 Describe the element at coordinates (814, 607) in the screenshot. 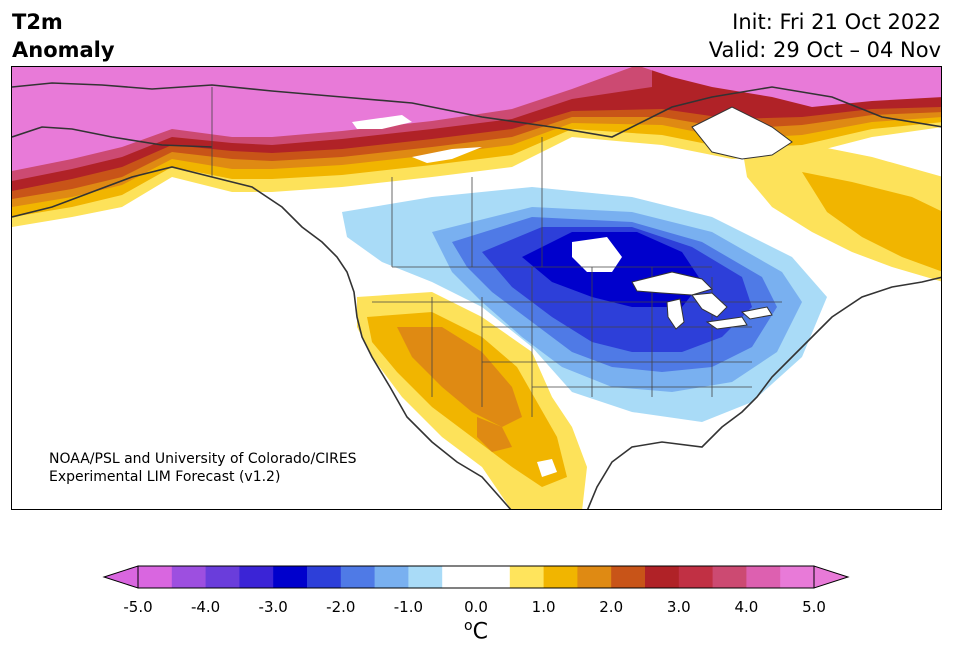

I see `colorbar-tick-label: 5.0` at that location.